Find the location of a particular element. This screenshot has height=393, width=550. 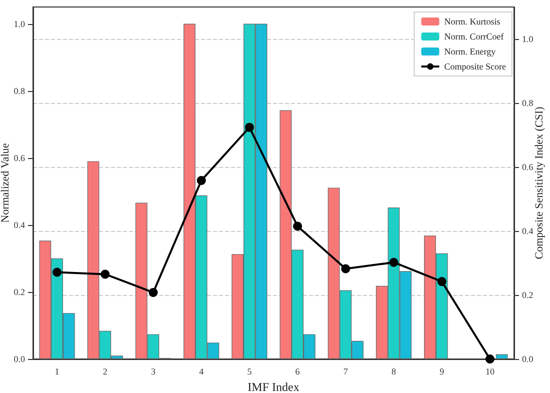

x-tick-label: 8 is located at coordinates (394, 371).